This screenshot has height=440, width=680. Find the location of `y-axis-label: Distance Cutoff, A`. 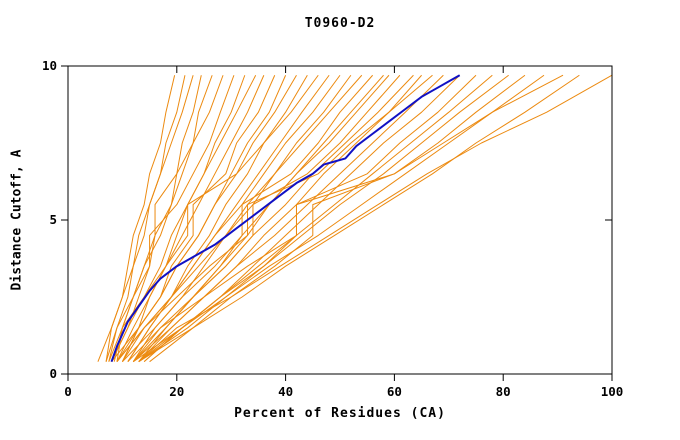

y-axis-label: Distance Cutoff, A is located at coordinates (17, 220).